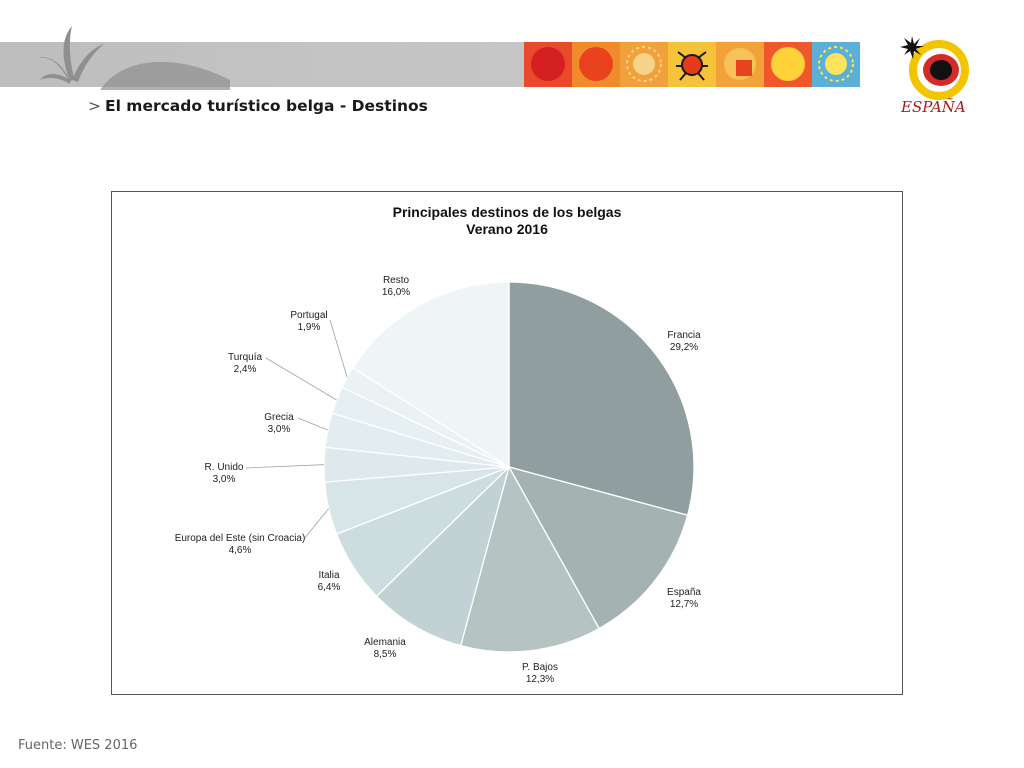 This screenshot has width=1024, height=768. Describe the element at coordinates (385, 642) in the screenshot. I see `slice-label-4: Alemania` at that location.